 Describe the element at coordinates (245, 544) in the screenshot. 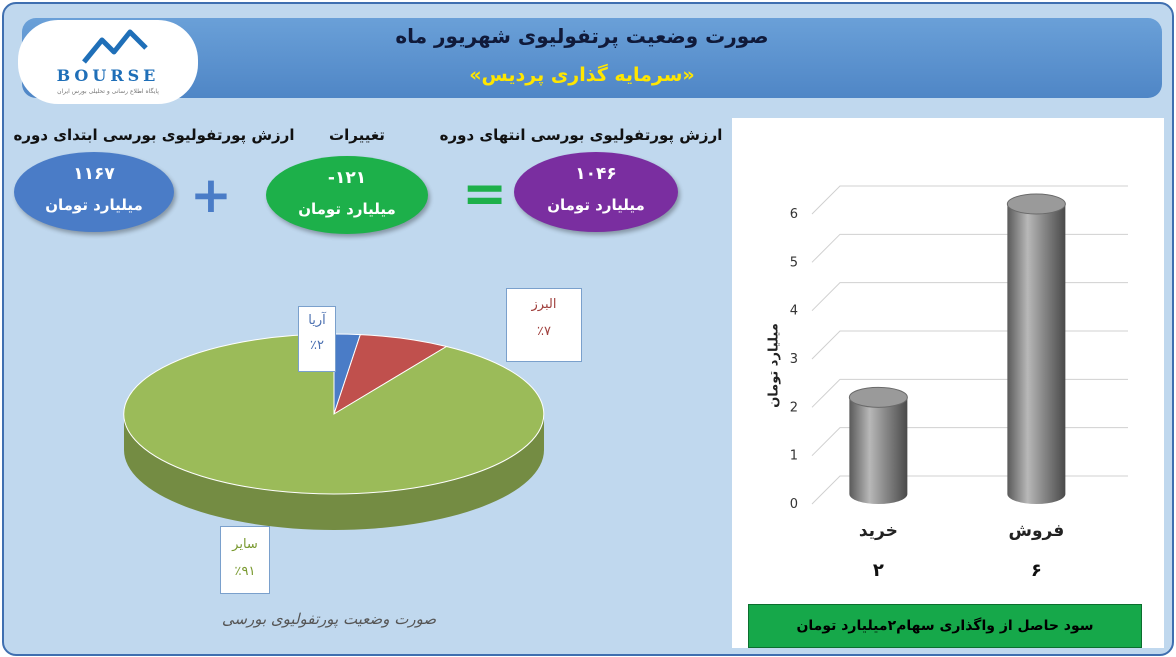

I see `pie-label-other-name: سایر` at that location.